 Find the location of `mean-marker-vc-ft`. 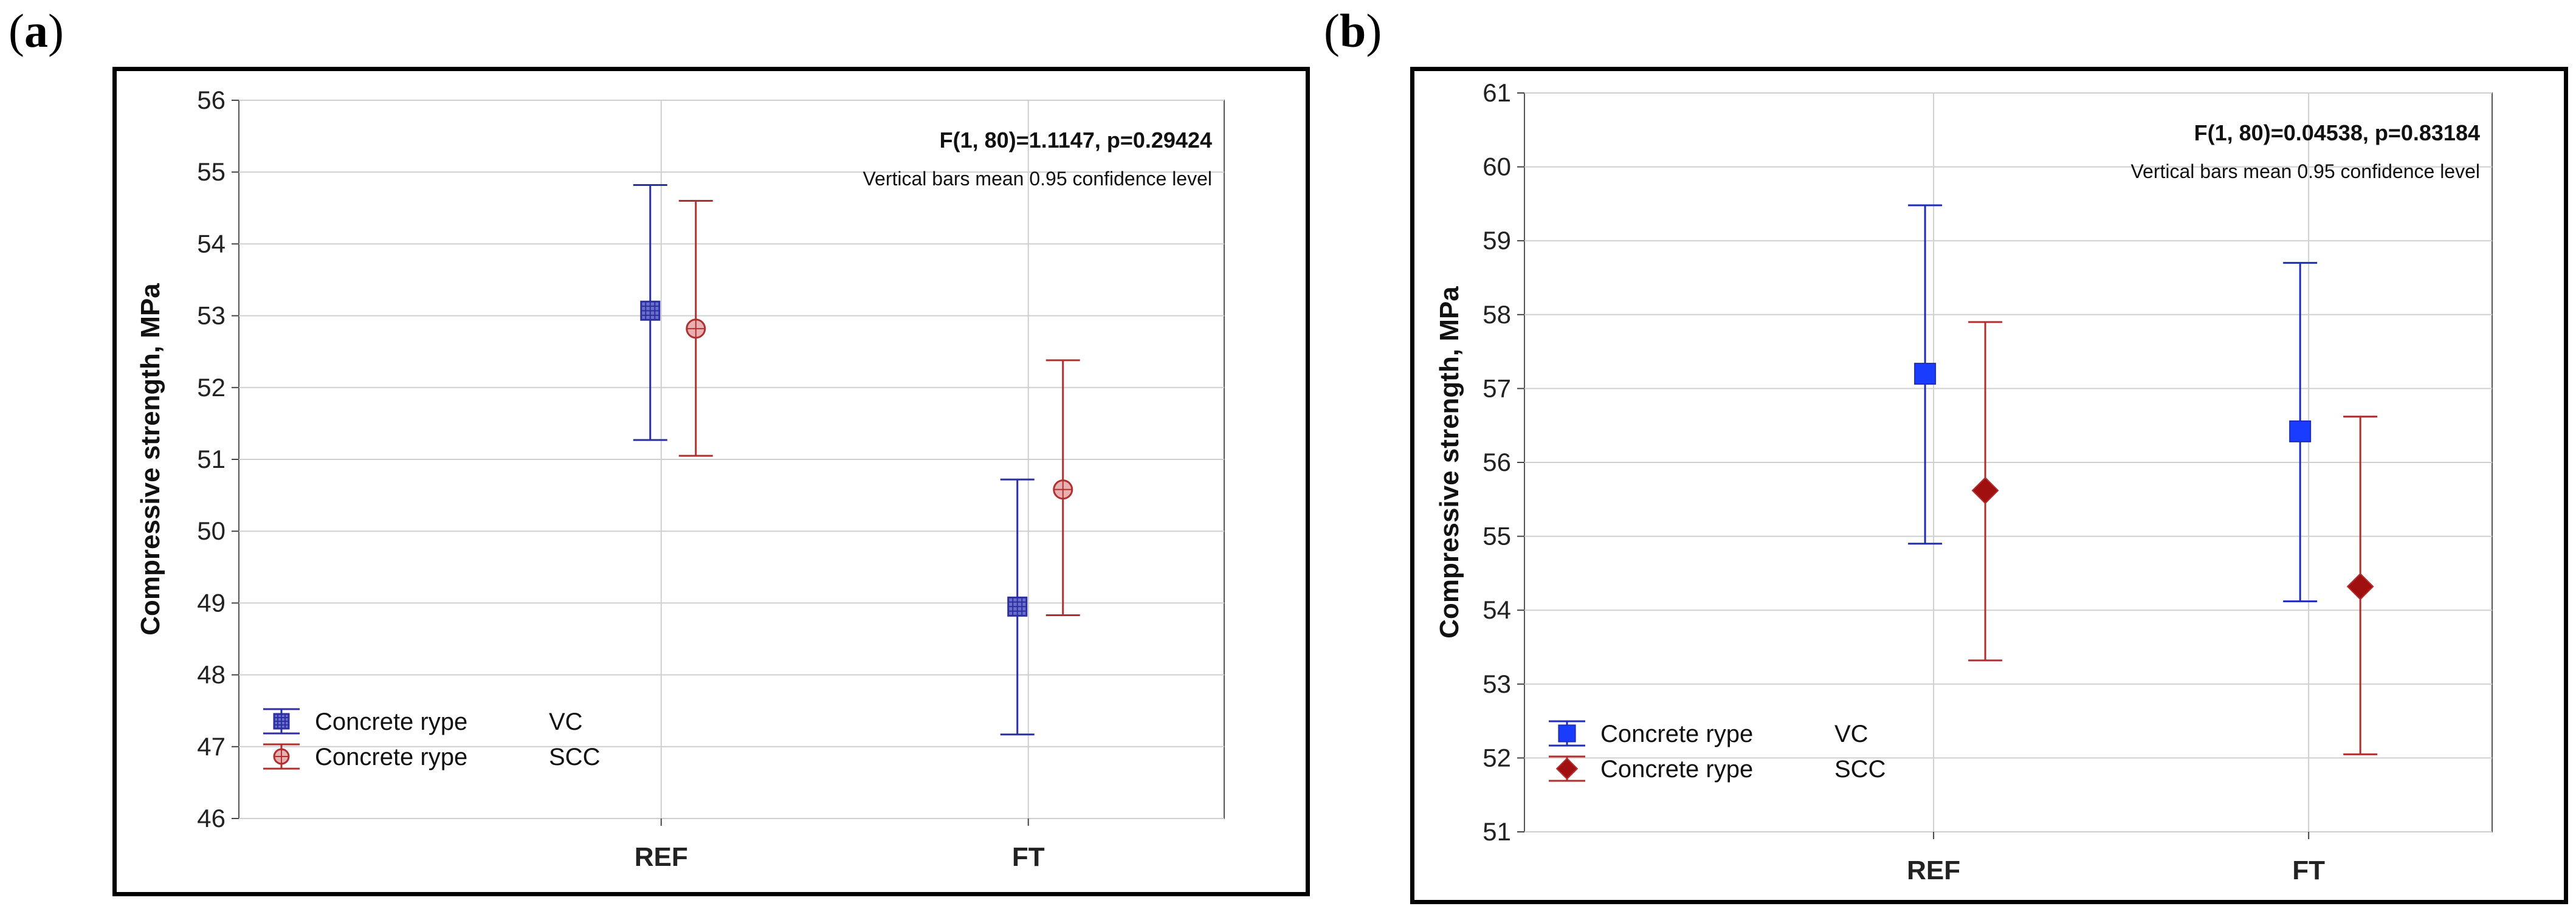

mean-marker-vc-ft is located at coordinates (2300, 431).